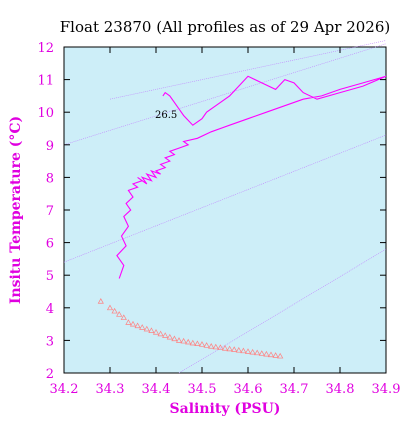 This screenshot has height=430, width=414. Describe the element at coordinates (386, 389) in the screenshot. I see `x-tick-label: 34.9` at that location.